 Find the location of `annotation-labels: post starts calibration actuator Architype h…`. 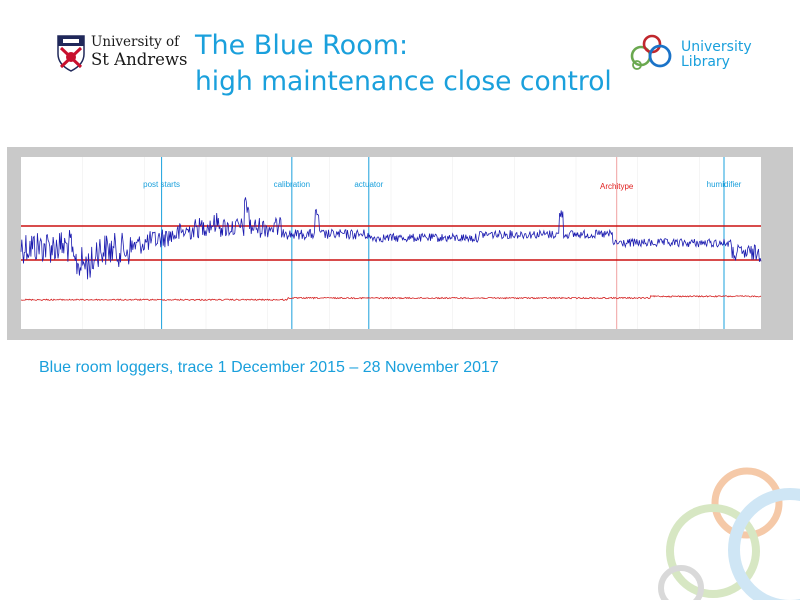

annotation-labels: post starts calibration actuator Architype h… is located at coordinates (442, 185).